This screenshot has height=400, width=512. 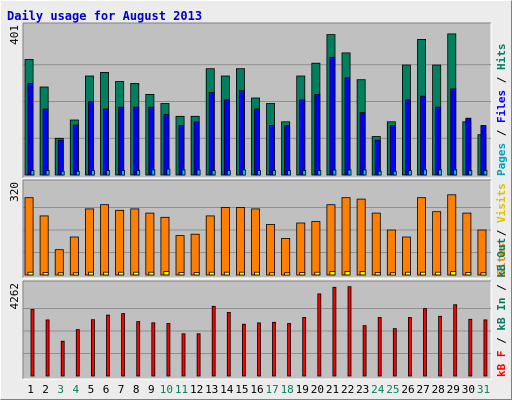 What do you see at coordinates (407, 389) in the screenshot?
I see `x-tick-label: 26` at bounding box center [407, 389].